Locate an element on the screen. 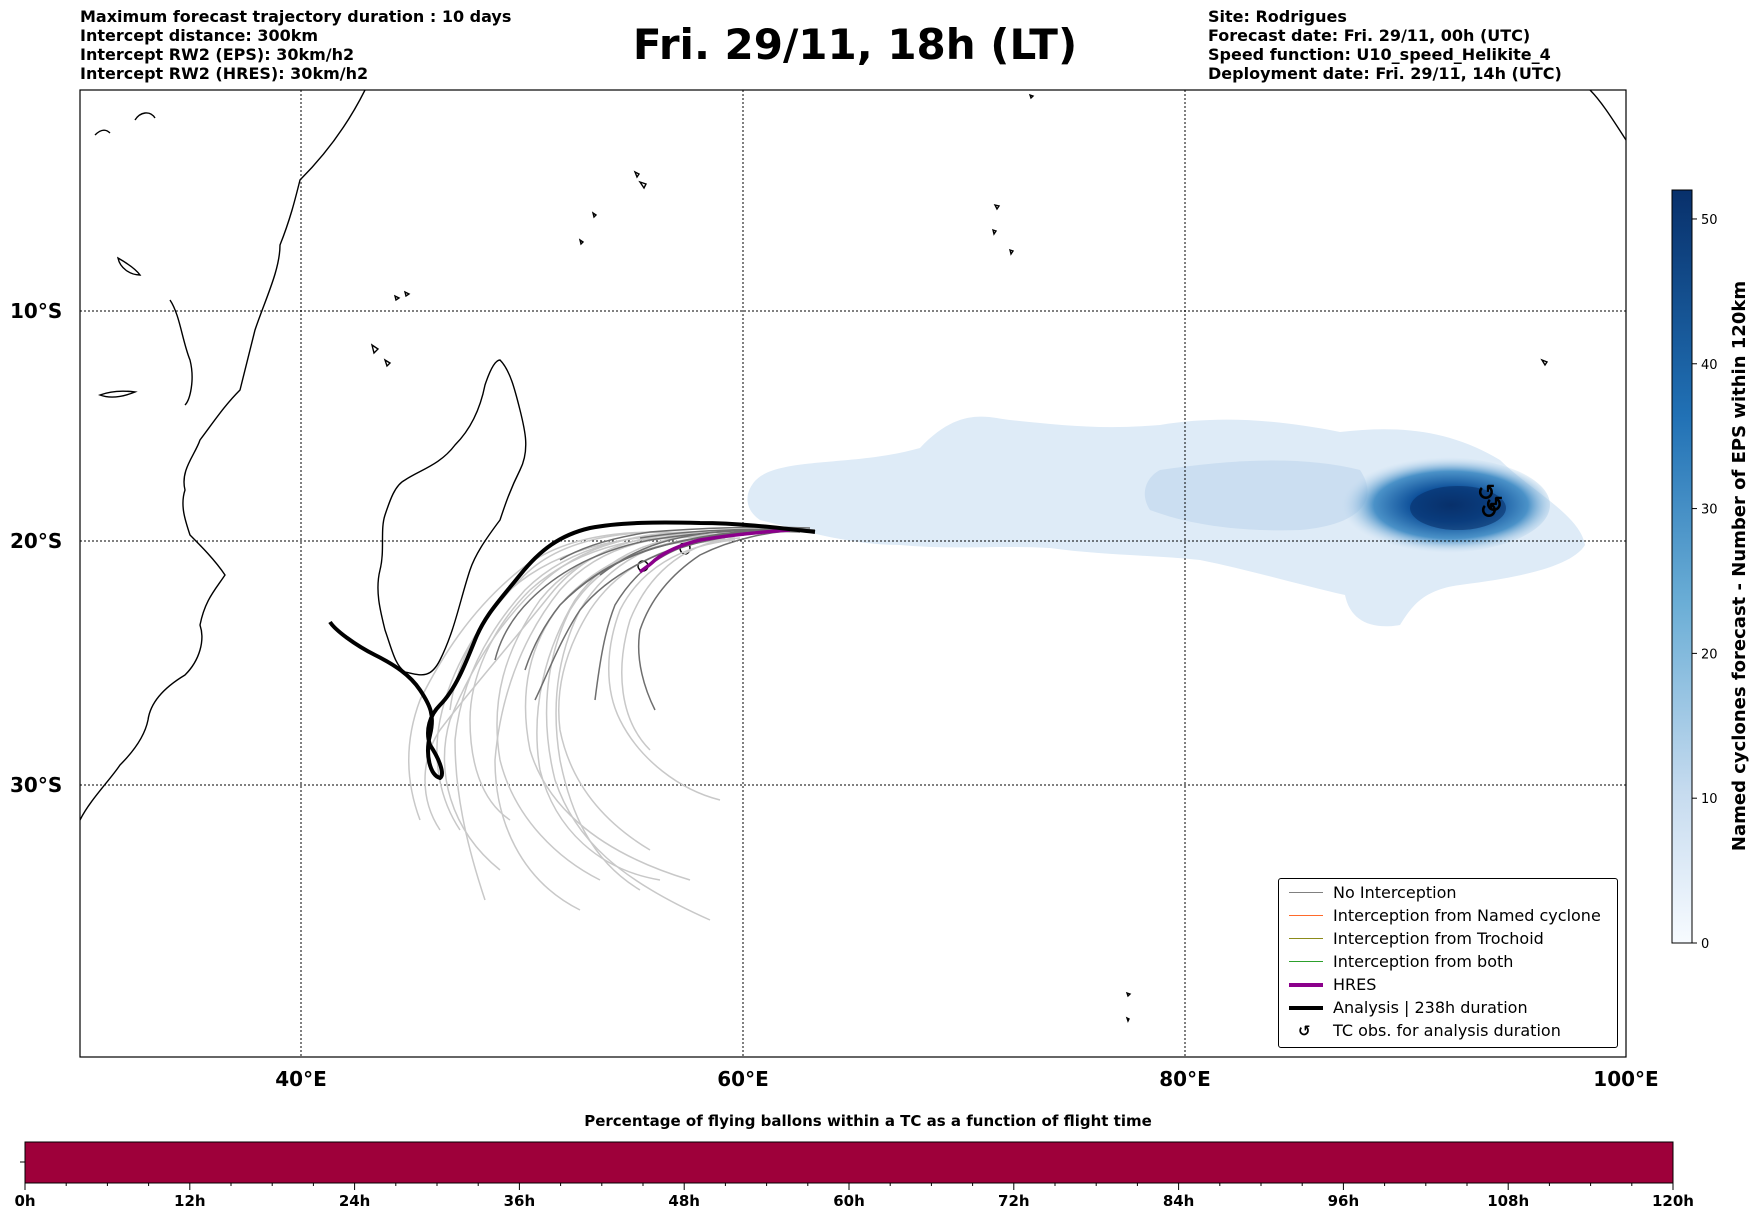  legend-item: Interception from Named cyclone is located at coordinates (1448, 916).